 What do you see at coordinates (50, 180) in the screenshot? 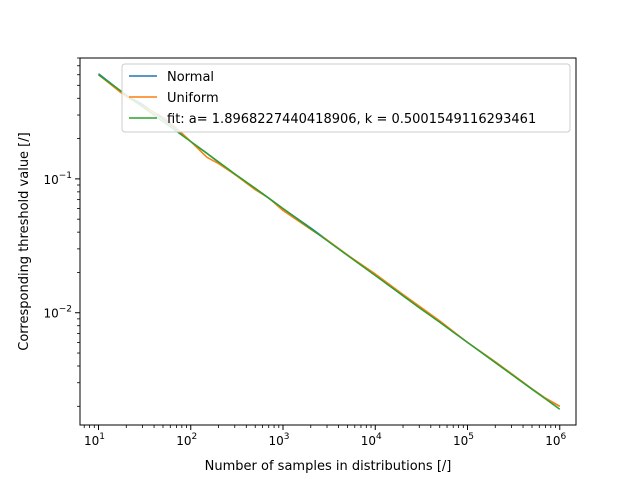
I see `y-tick-label-1-base: 10` at bounding box center [50, 180].